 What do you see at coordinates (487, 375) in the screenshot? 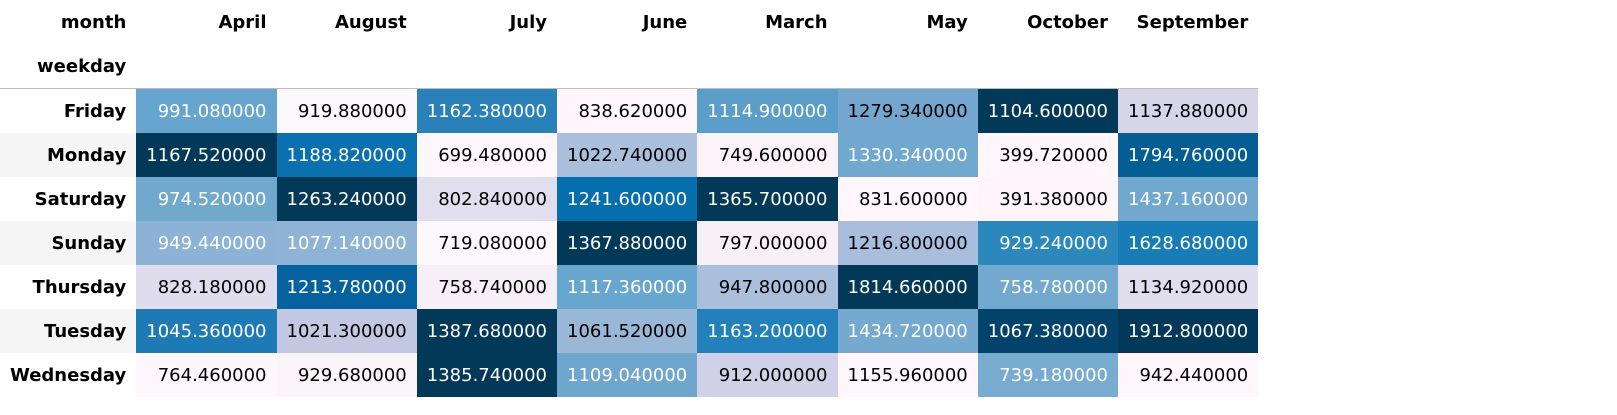
I see `table-cell: 1385.740000` at bounding box center [487, 375].